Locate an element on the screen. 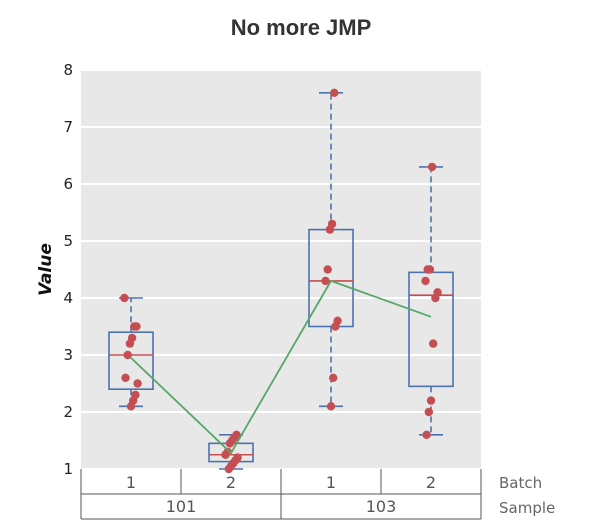  y-axis-ticks: 1 2 3 4 5 6 7 8 is located at coordinates (68, 269).